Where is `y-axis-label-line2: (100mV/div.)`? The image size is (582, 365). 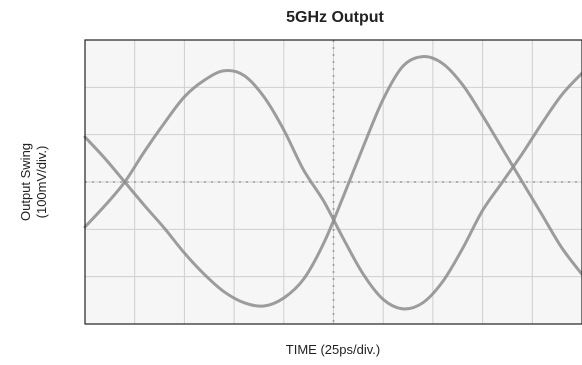
y-axis-label-line2: (100mV/div.) is located at coordinates (41, 182).